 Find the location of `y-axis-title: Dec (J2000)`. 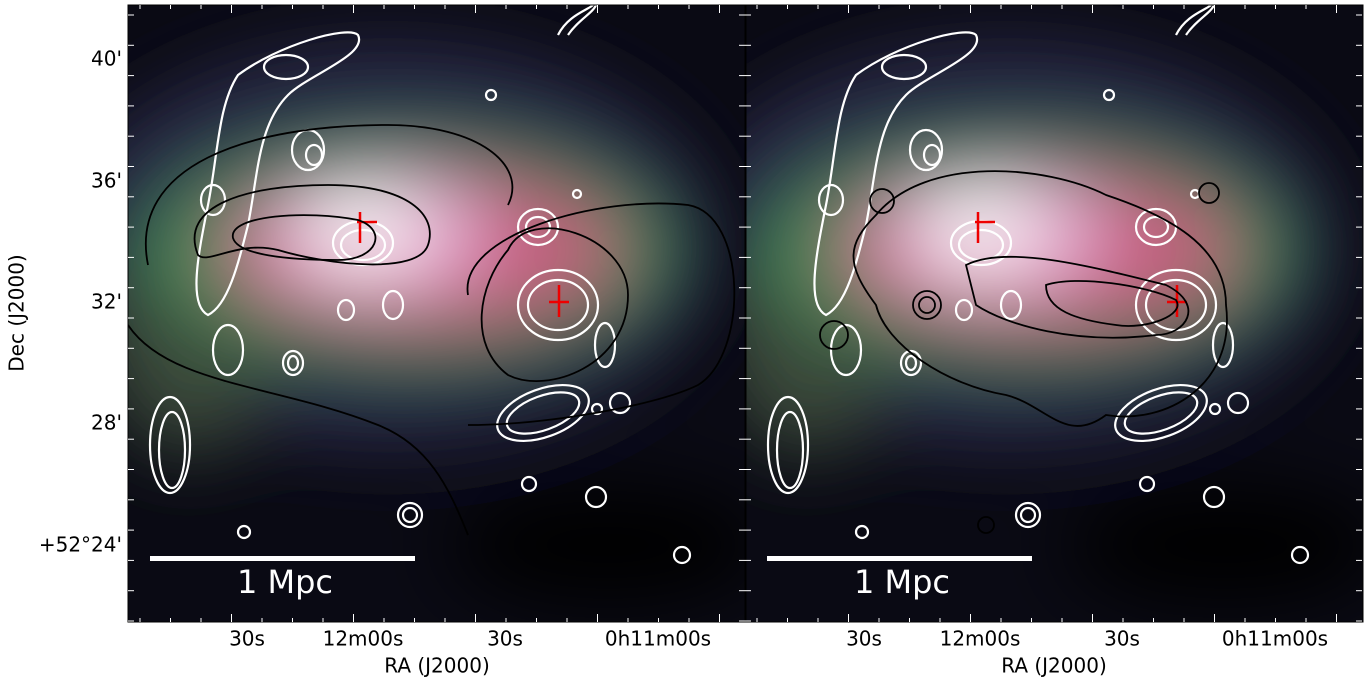

y-axis-title: Dec (J2000) is located at coordinates (17, 312).